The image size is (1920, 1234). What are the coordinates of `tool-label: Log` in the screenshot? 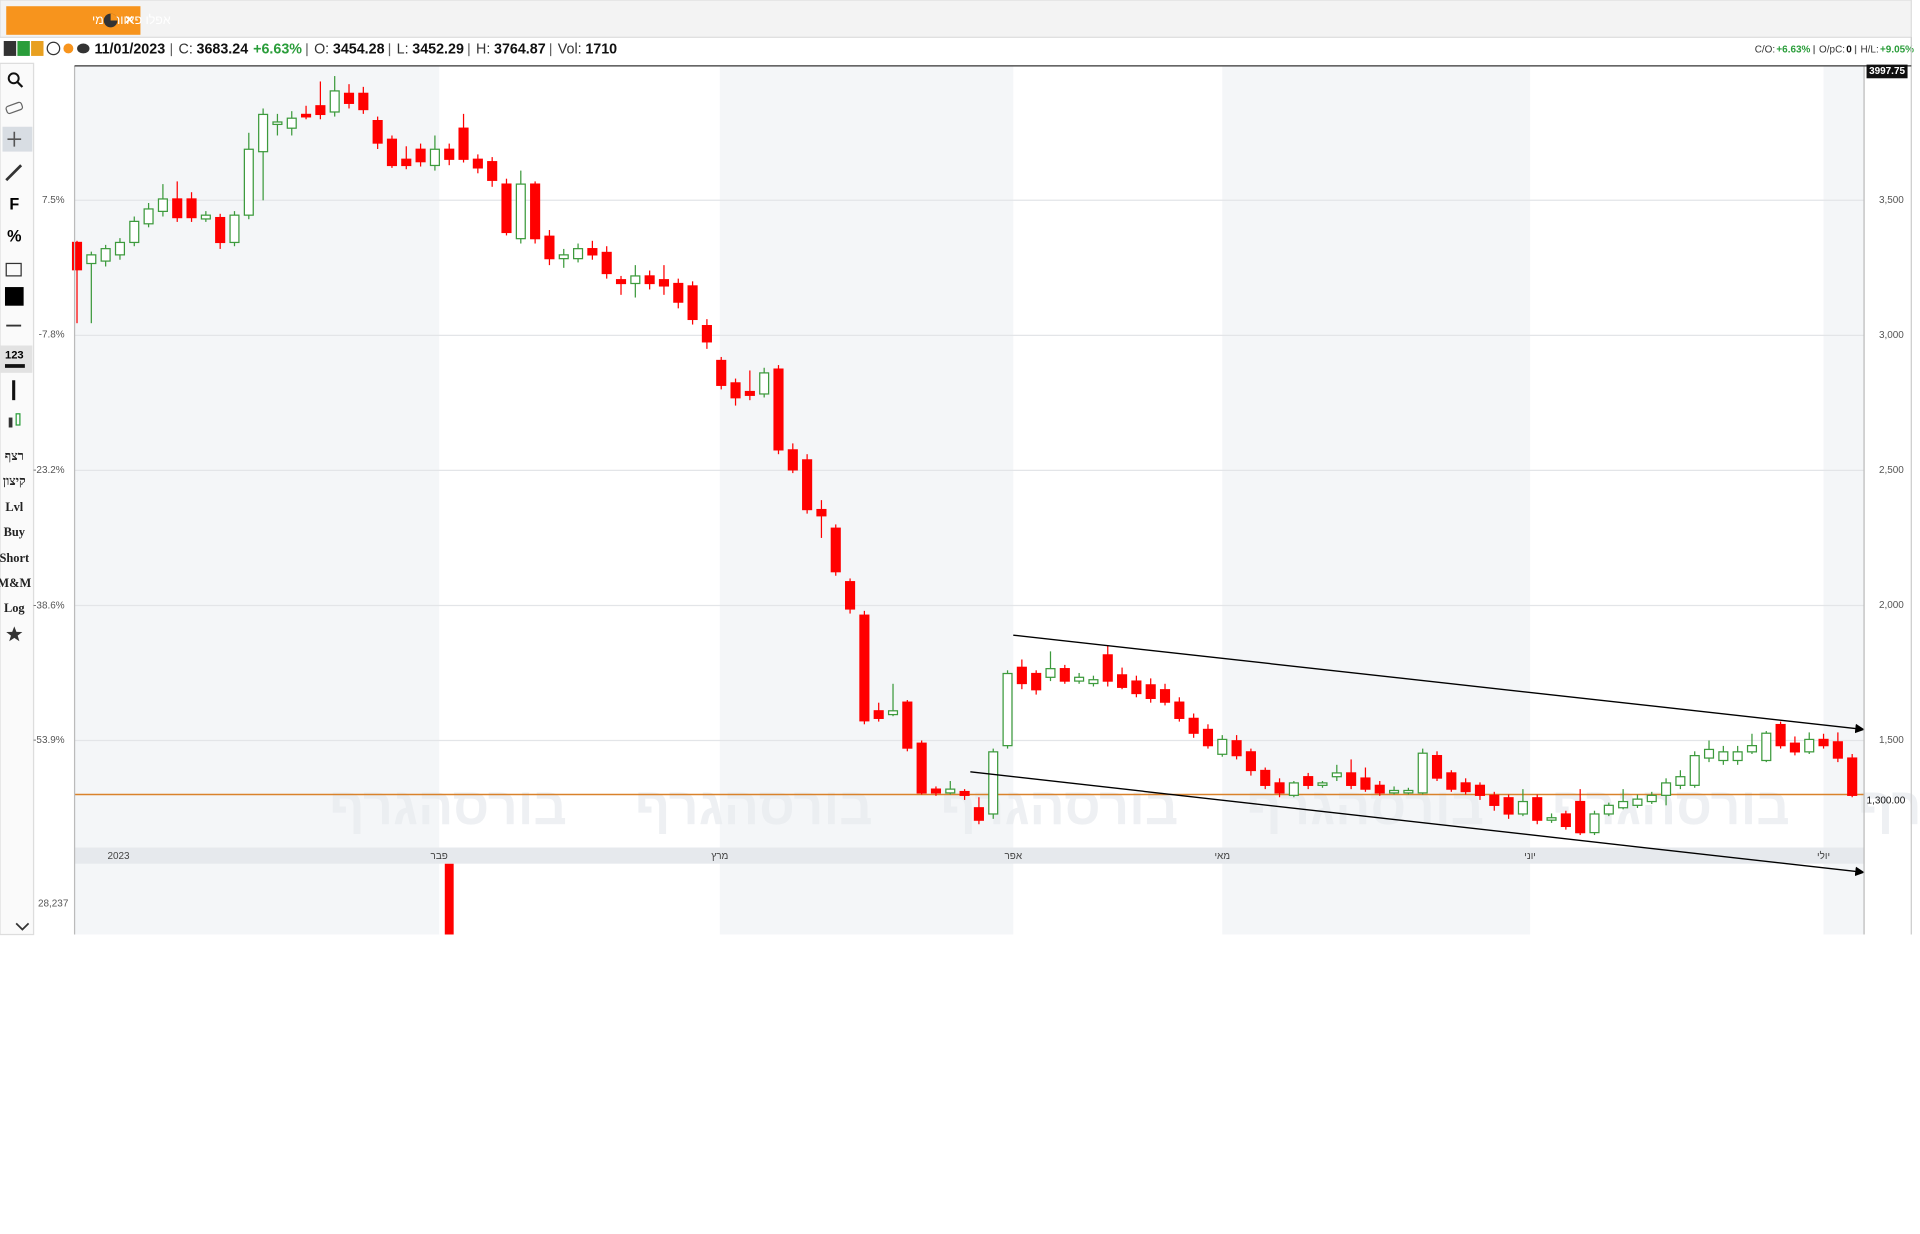 It's located at (14, 608).